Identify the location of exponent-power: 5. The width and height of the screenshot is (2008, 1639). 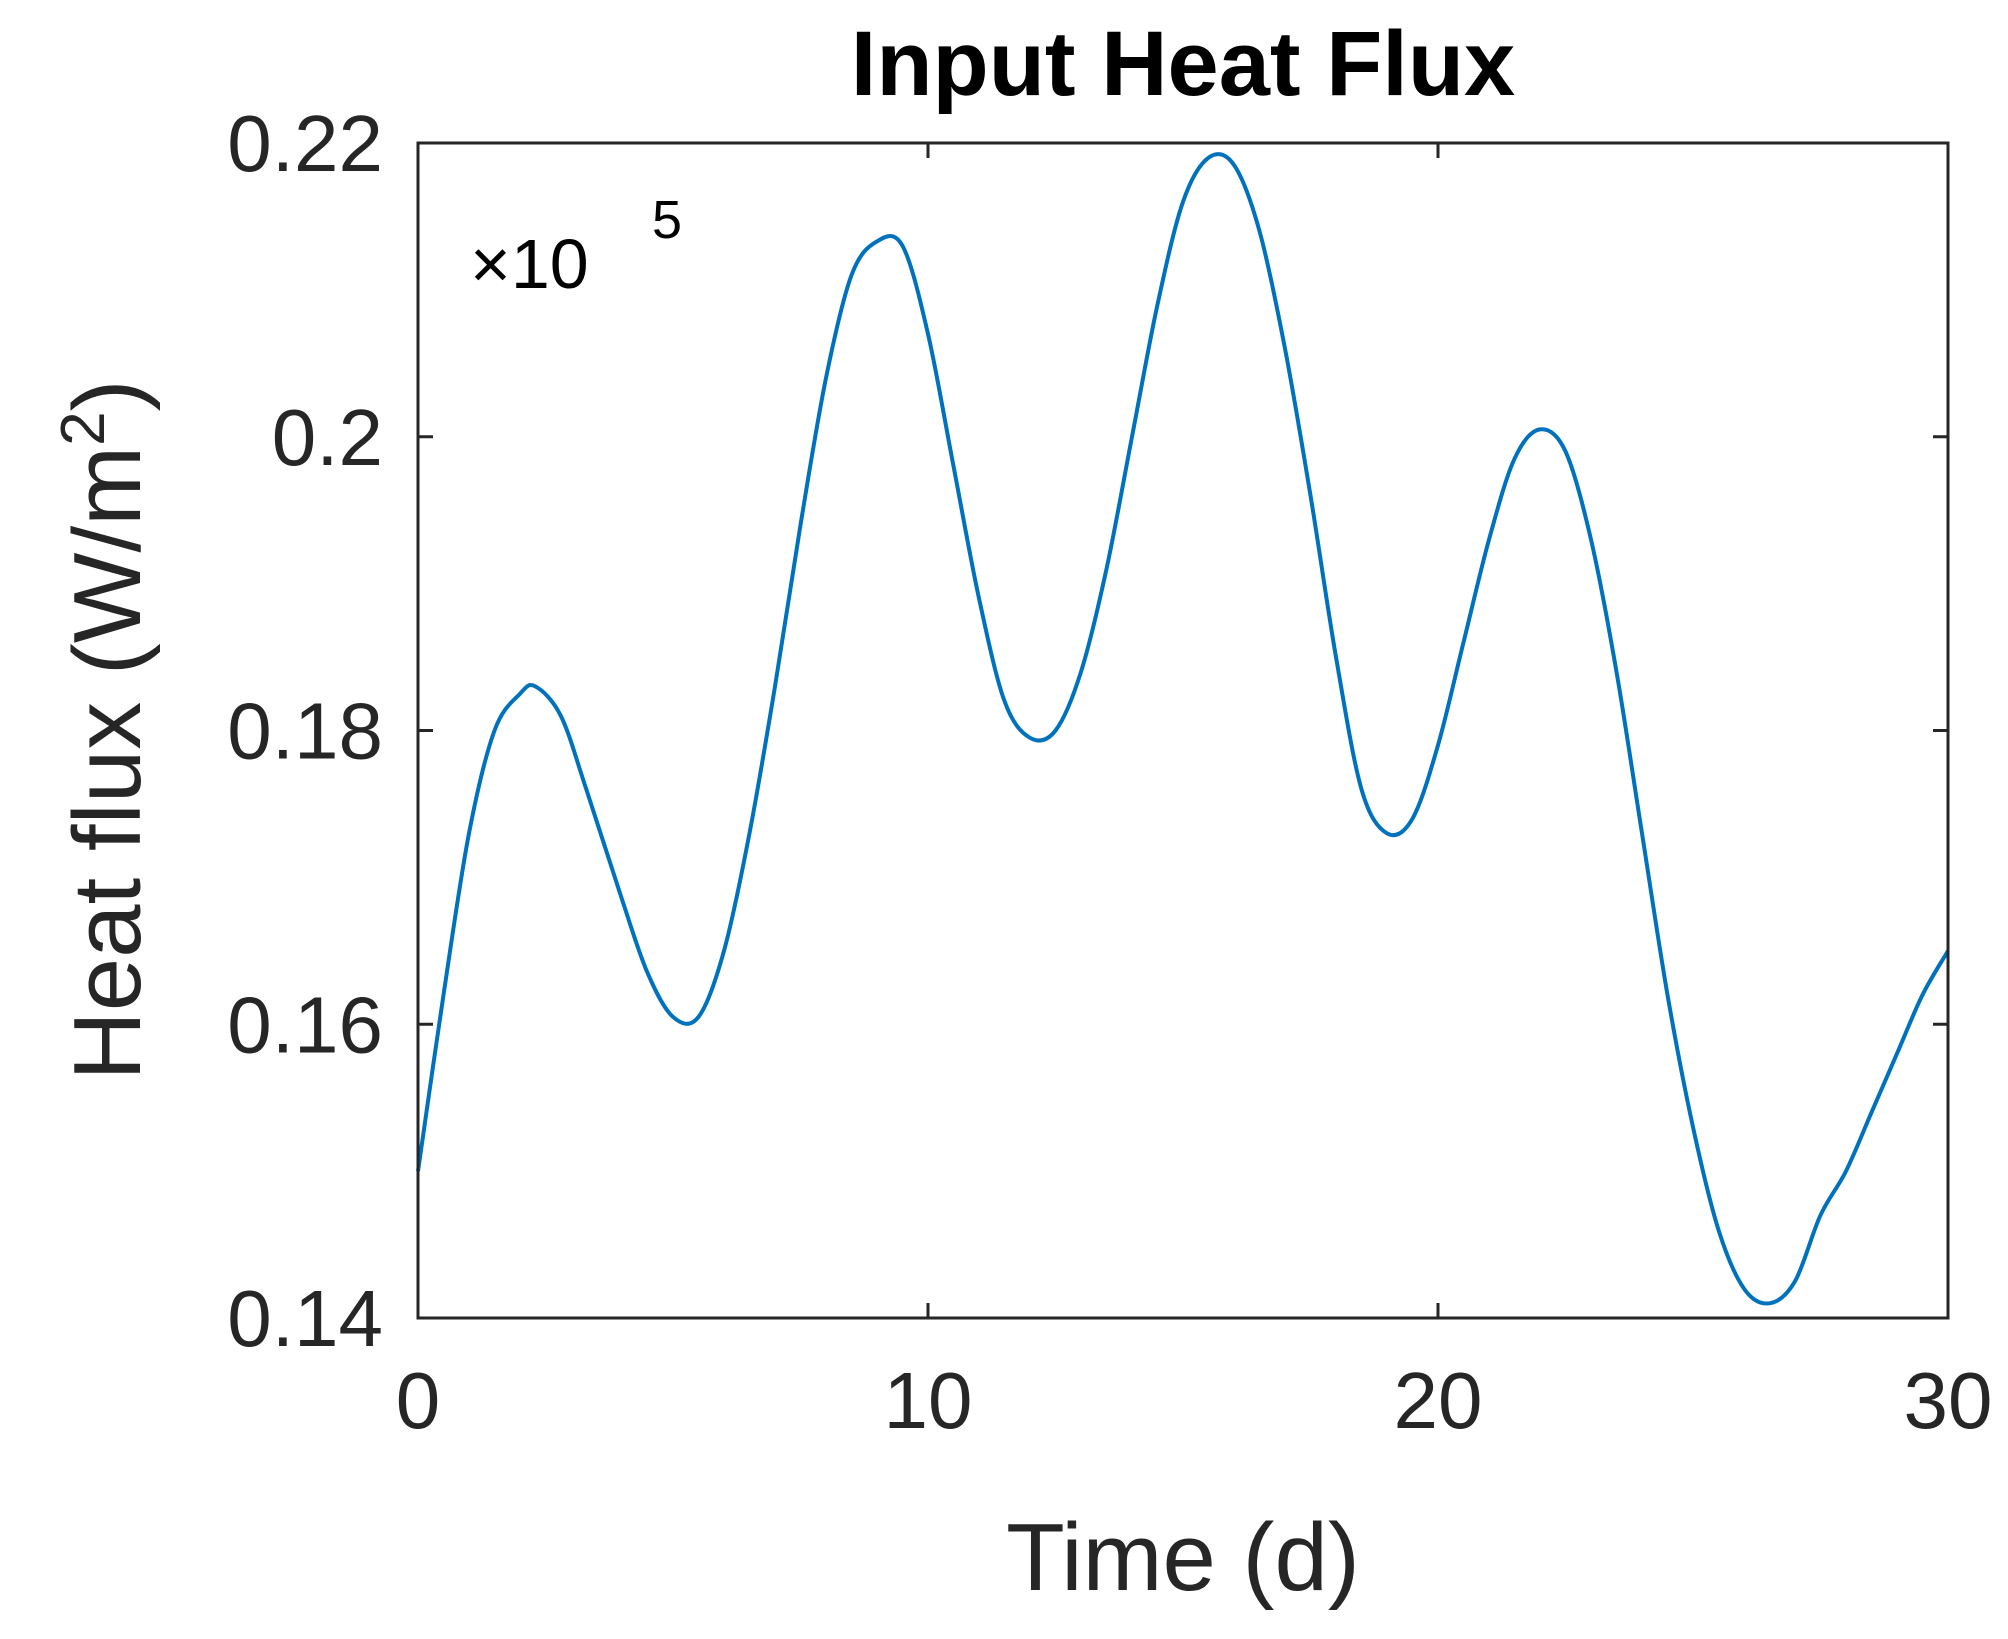
(667, 220).